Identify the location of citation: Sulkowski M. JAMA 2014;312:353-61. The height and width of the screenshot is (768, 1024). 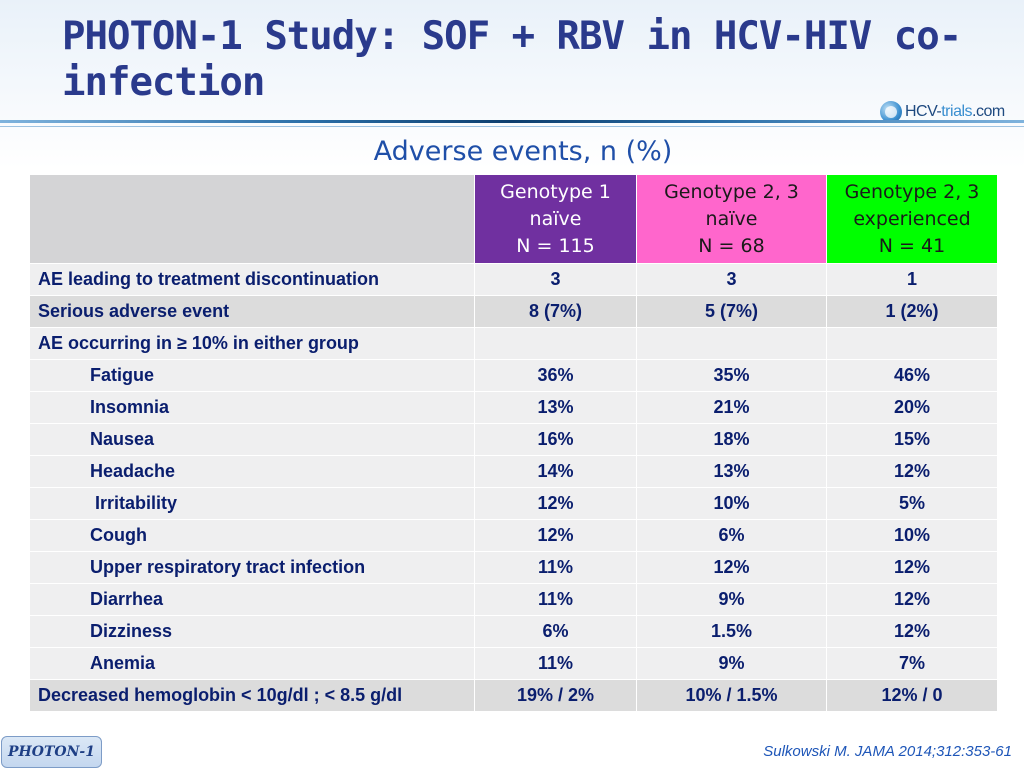
(887, 751).